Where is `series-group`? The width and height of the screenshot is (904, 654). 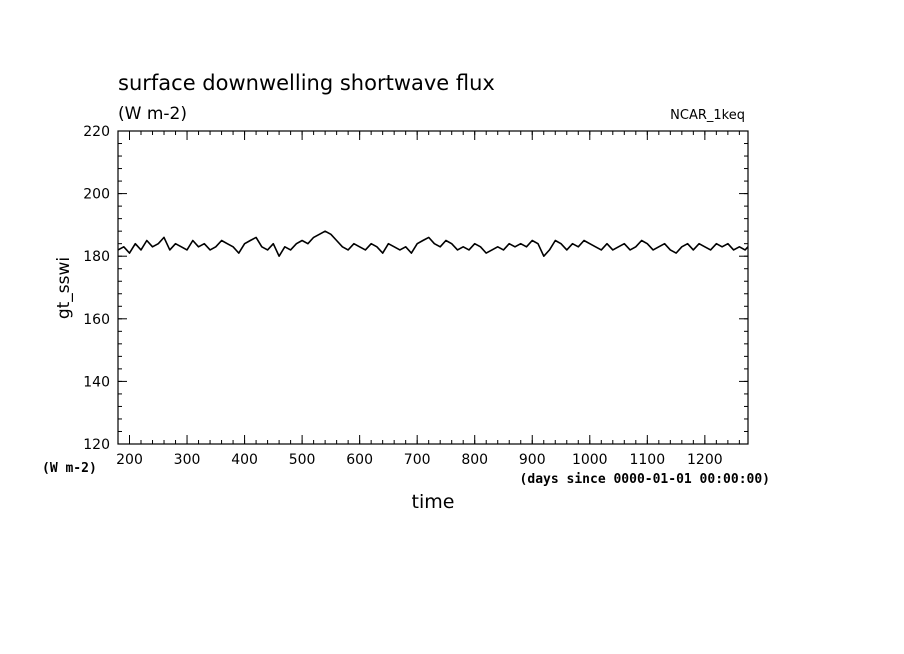
series-group is located at coordinates (433, 244).